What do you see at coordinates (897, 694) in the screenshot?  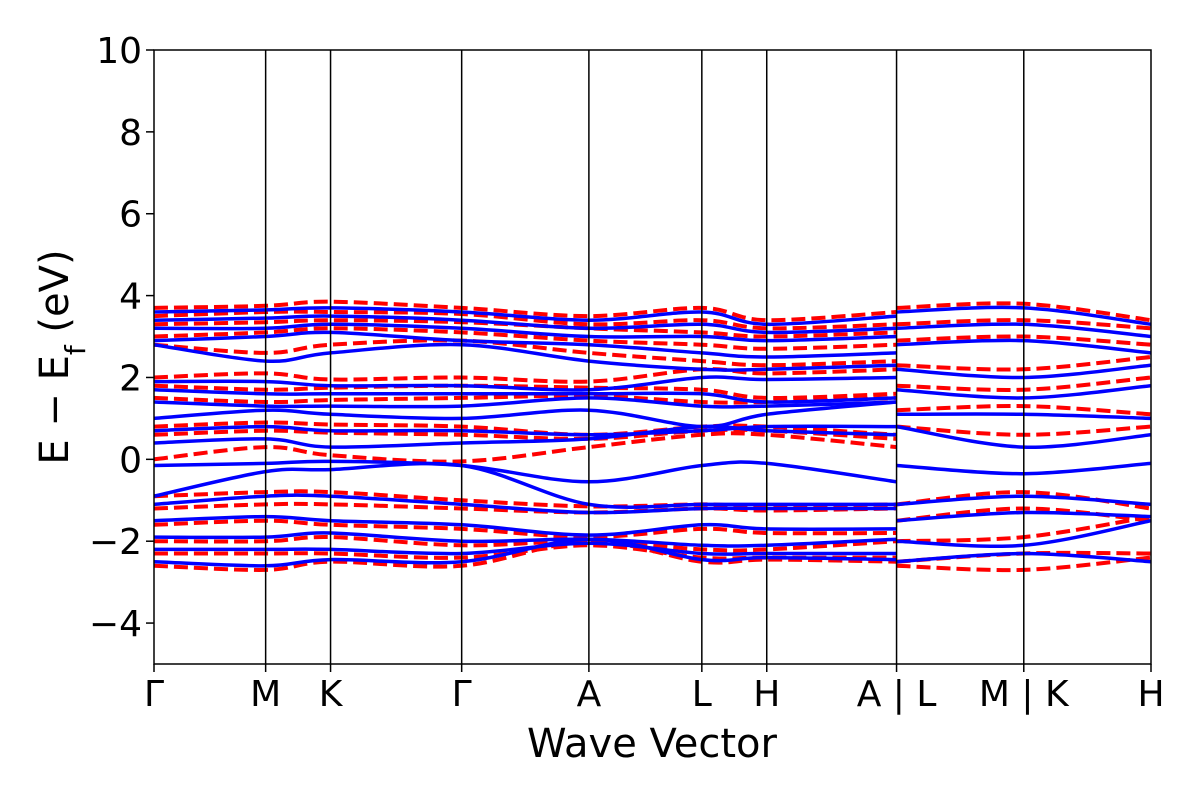 I see `x-tick-label: A | L` at bounding box center [897, 694].